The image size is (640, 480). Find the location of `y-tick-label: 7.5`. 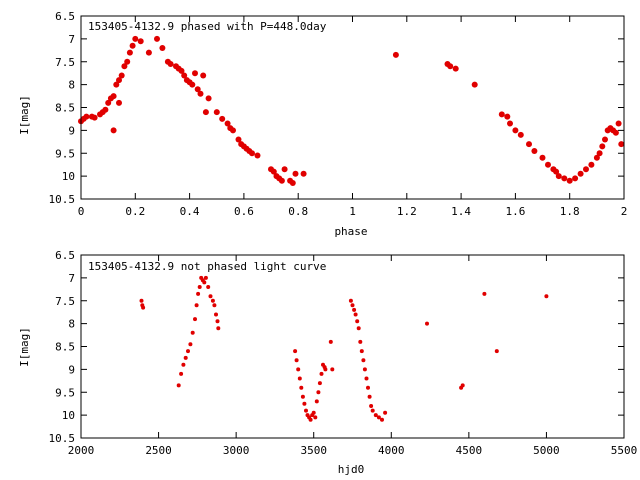

y-tick-label: 7.5 is located at coordinates (65, 62).